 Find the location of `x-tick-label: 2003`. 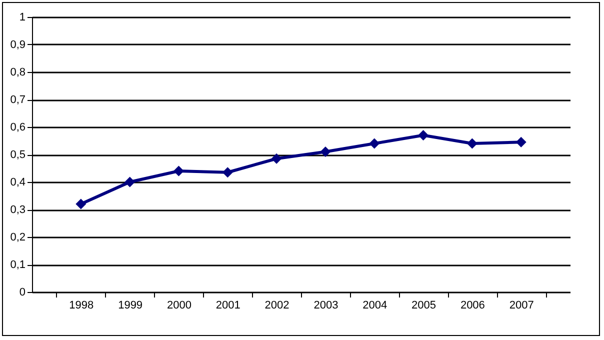

x-tick-label: 2003 is located at coordinates (326, 306).